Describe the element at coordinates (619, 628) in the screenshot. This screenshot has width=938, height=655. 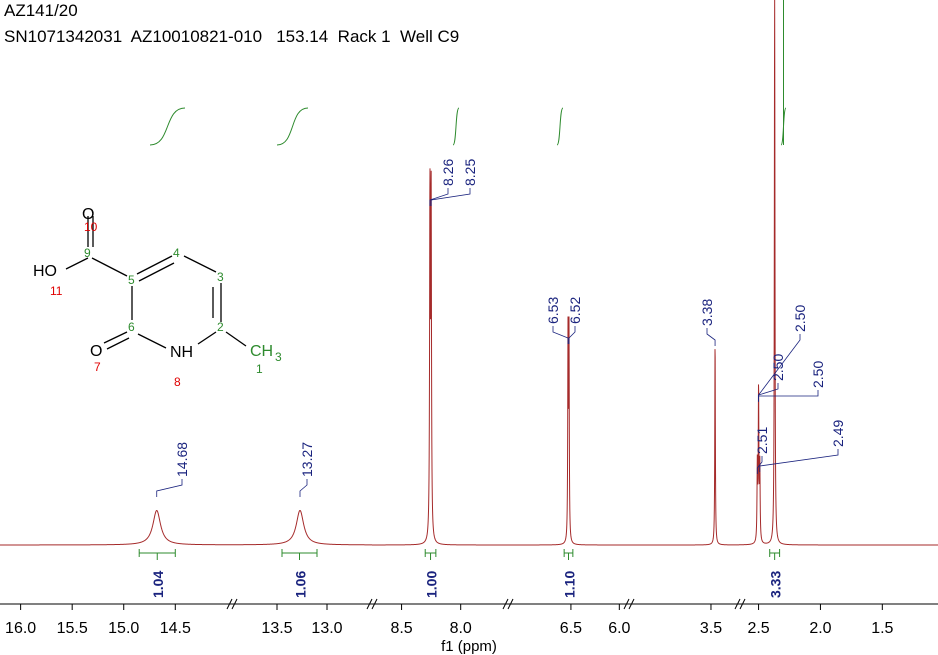
I see `x-tick-label: 6.0` at that location.